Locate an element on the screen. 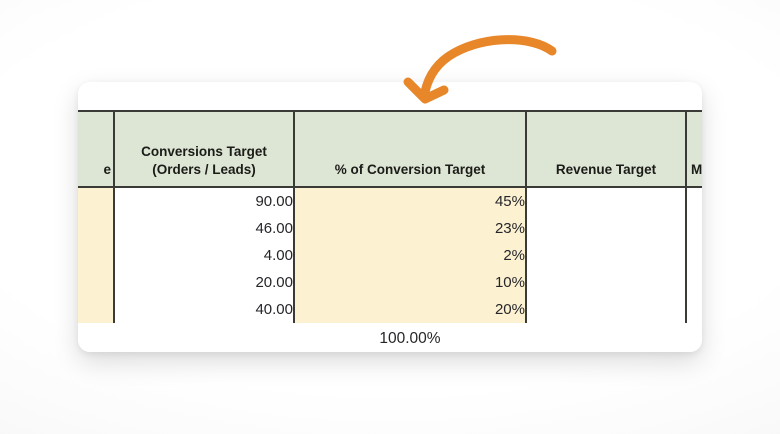 The image size is (780, 434). column-header-clipped-left-label: e is located at coordinates (107, 169).